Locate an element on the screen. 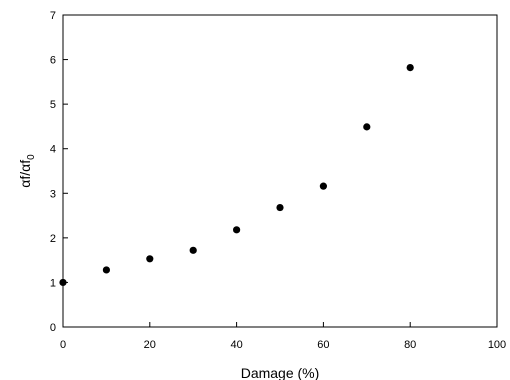 The image size is (510, 380). y-tick-label: 7 is located at coordinates (53, 16).